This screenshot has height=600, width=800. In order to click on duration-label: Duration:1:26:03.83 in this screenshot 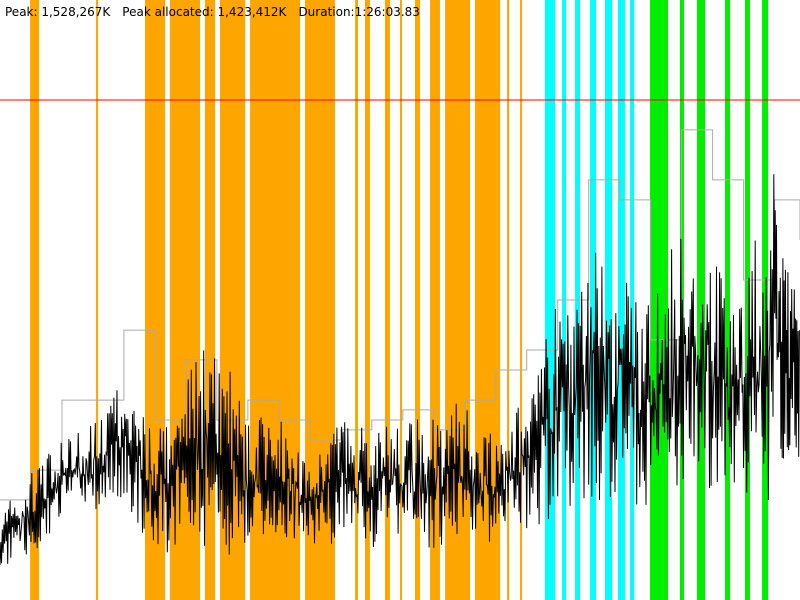, I will do `click(359, 12)`.